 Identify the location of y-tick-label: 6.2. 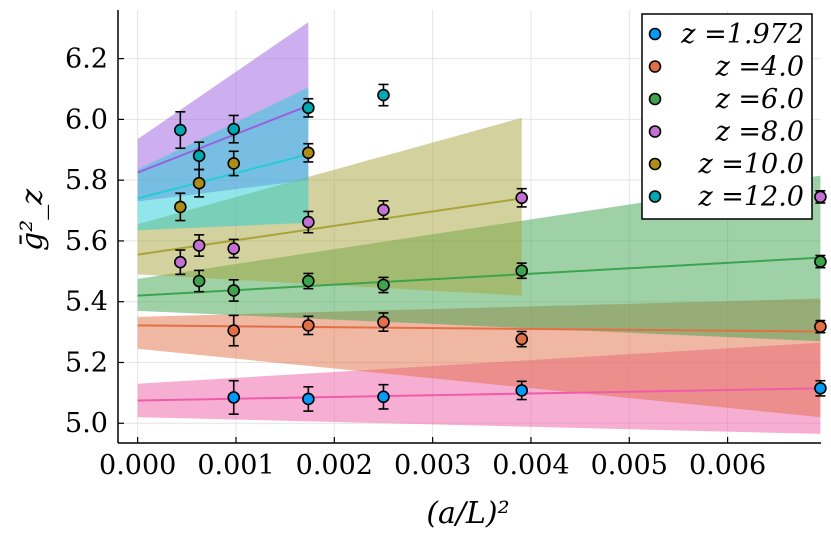
(86, 59).